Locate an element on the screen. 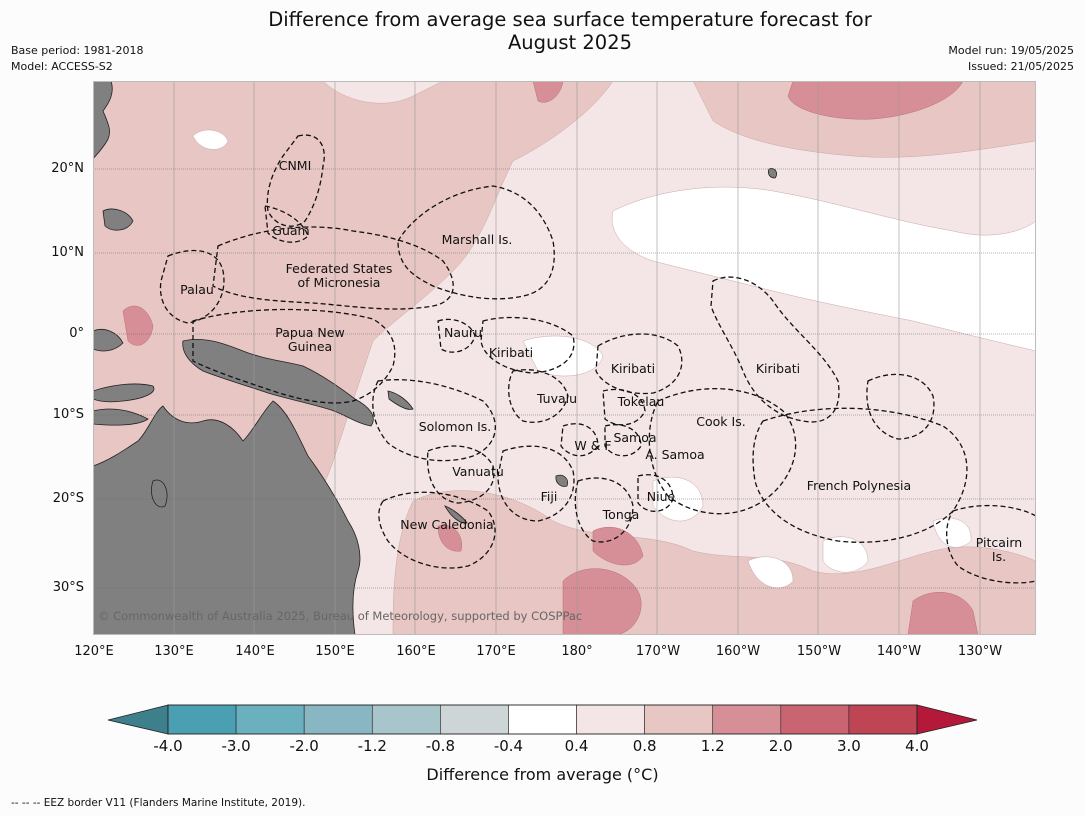 Image resolution: width=1085 pixels, height=816 pixels. colorbar-tick-label: 2.0 is located at coordinates (781, 746).